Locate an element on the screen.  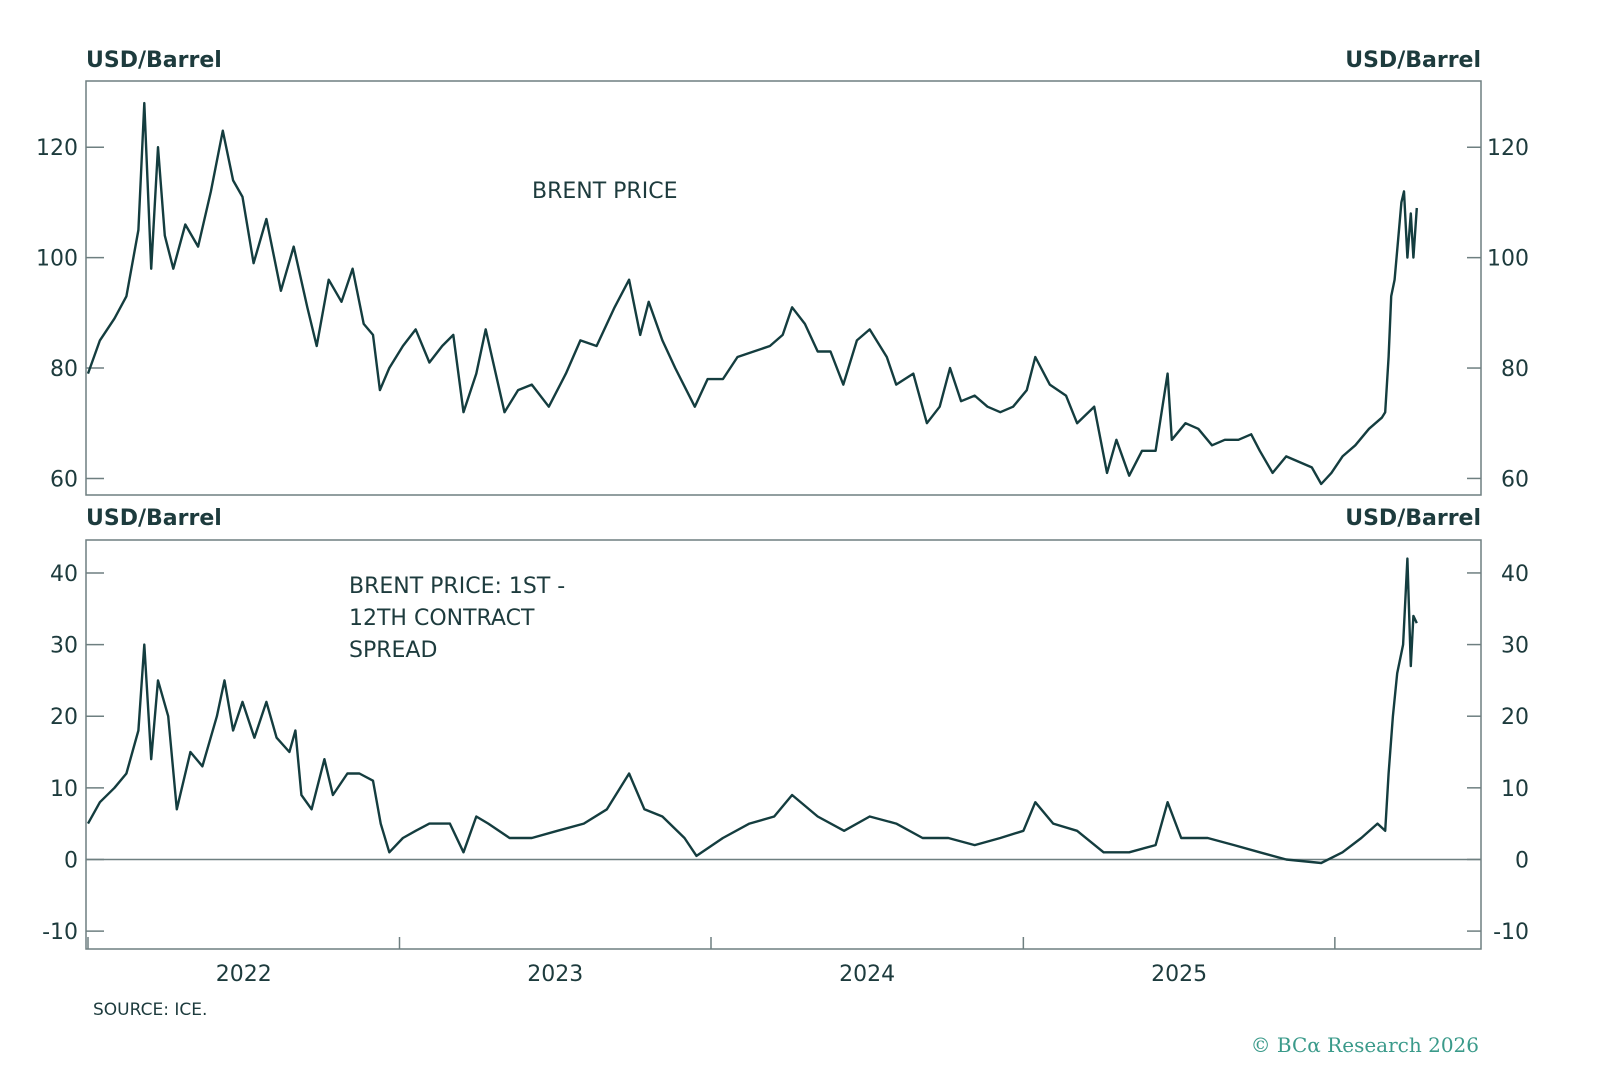
source-note: SOURCE: ICE. is located at coordinates (150, 1010).